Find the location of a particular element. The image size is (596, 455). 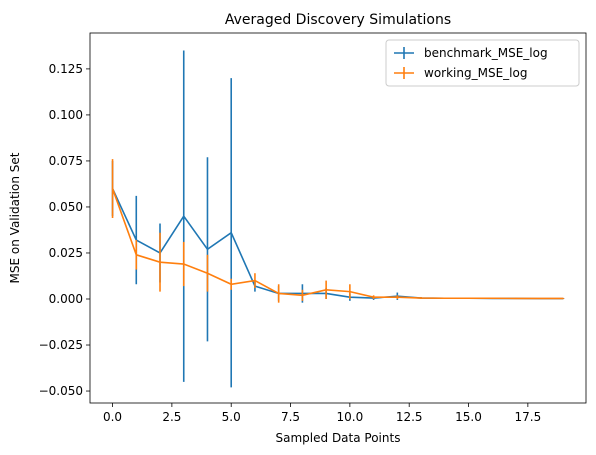

y-tick-label: −0.025 is located at coordinates (61, 345).